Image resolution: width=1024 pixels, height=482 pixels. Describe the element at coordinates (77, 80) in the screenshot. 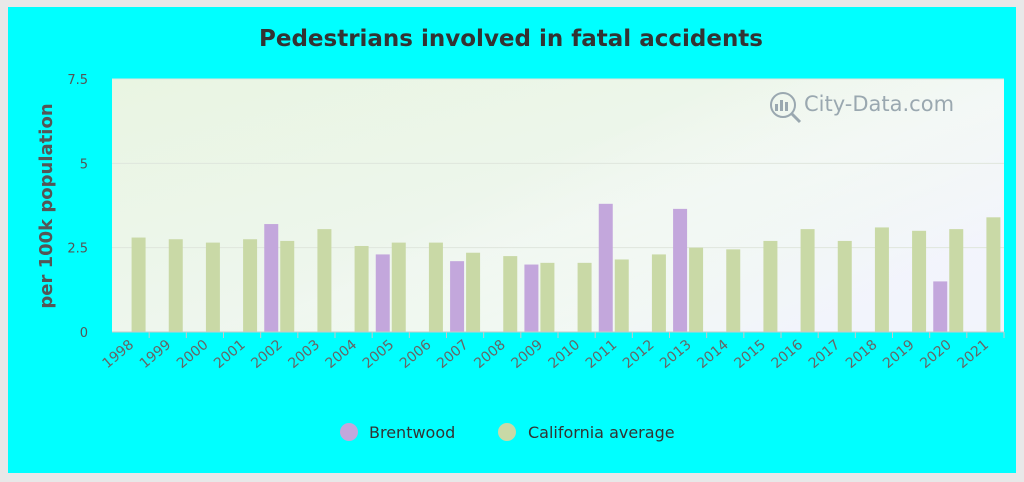

I see `y-tick-label: 7.5` at that location.